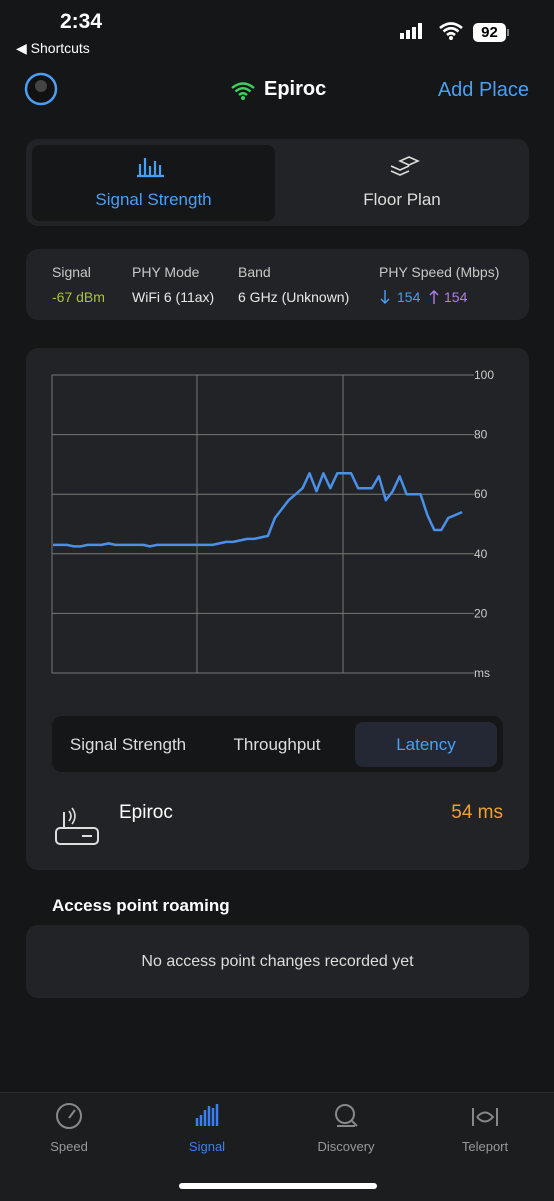  I want to click on y-tick-label: 60, so click(481, 494).